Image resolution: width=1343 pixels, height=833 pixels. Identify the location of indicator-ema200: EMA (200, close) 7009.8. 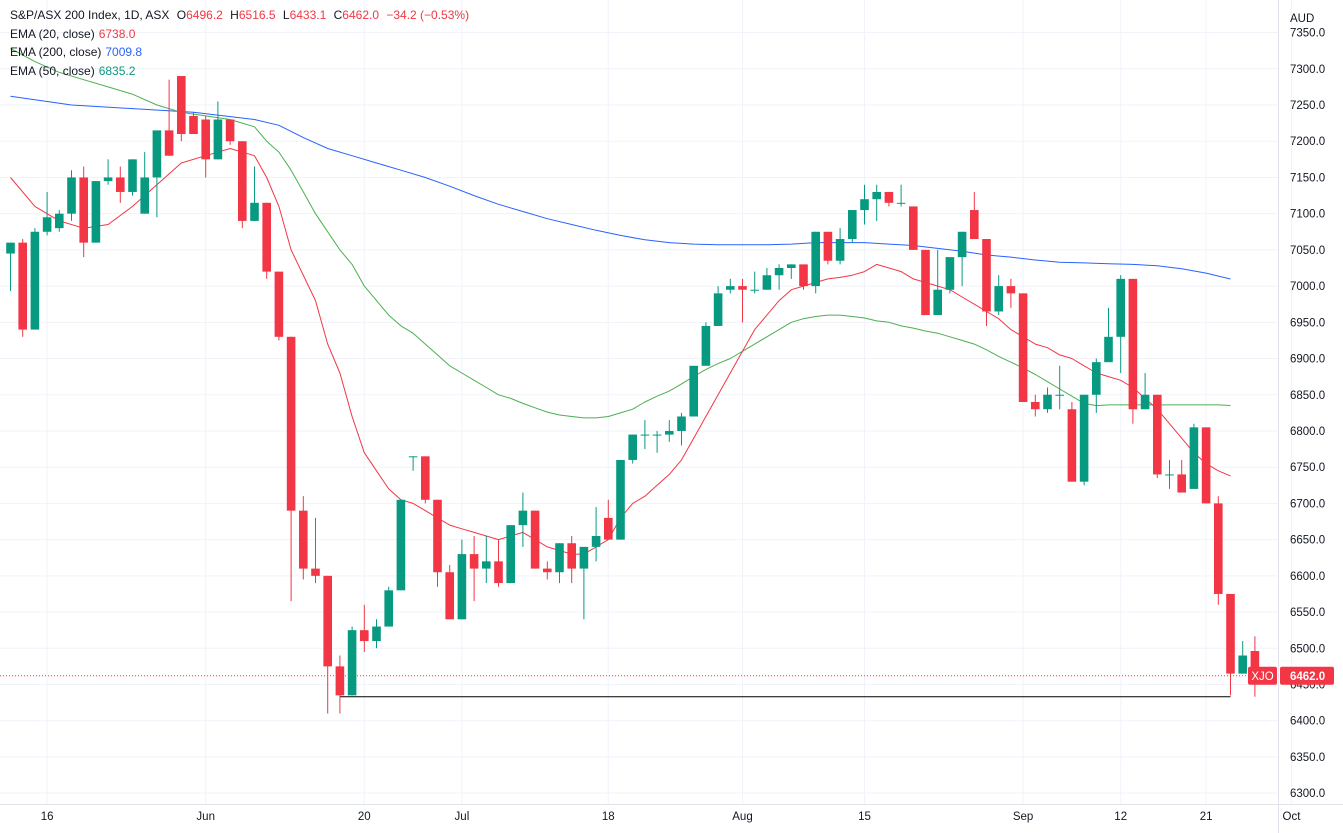
(239, 52).